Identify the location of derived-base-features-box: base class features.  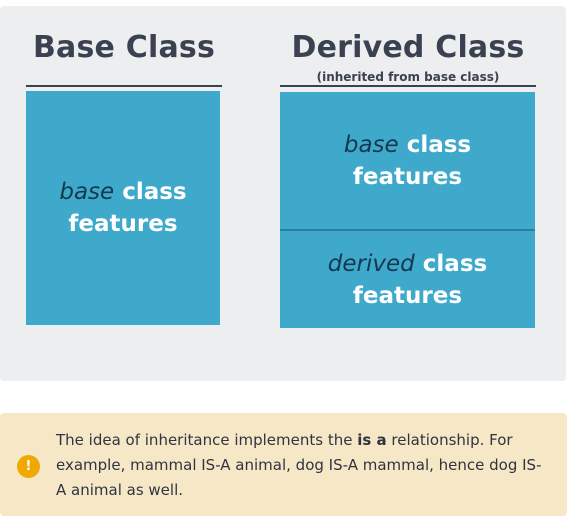
(407, 160).